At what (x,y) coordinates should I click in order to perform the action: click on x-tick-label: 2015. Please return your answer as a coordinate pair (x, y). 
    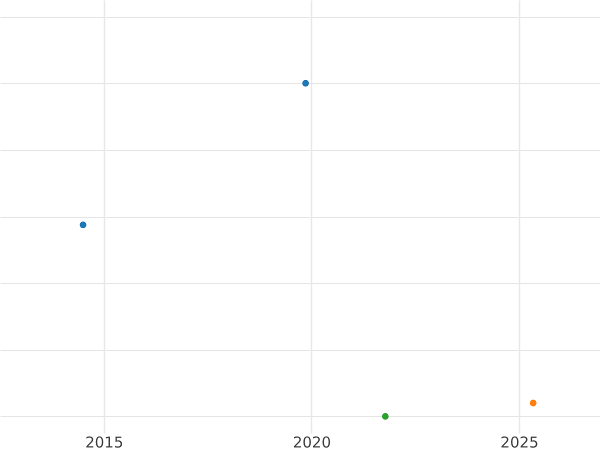
    Looking at the image, I should click on (104, 442).